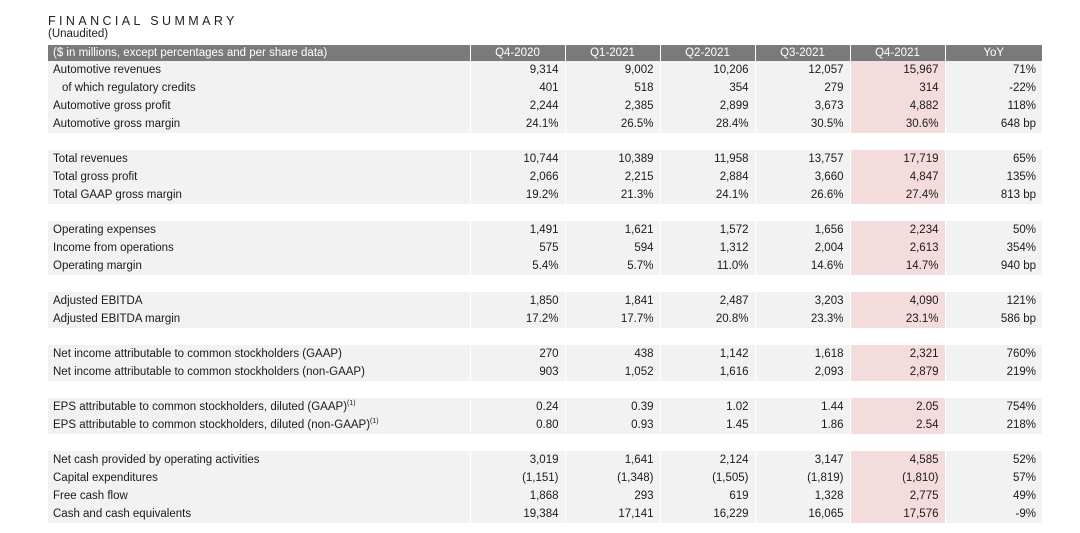  Describe the element at coordinates (95, 177) in the screenshot. I see `row-label-text: Total gross profit` at that location.